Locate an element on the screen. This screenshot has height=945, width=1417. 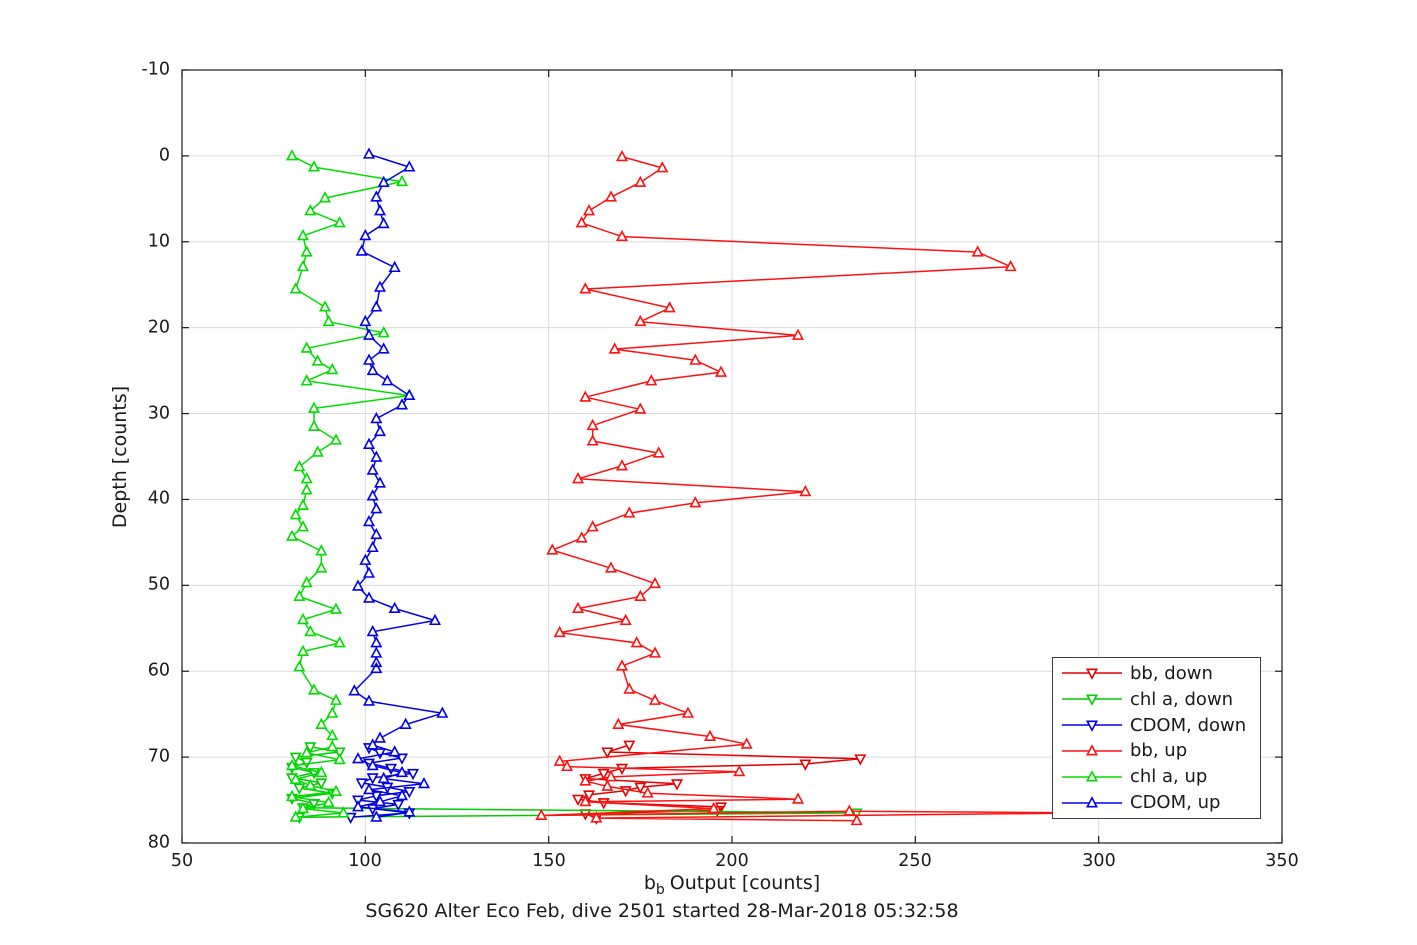
y-tick-label: 40 is located at coordinates (158, 498).